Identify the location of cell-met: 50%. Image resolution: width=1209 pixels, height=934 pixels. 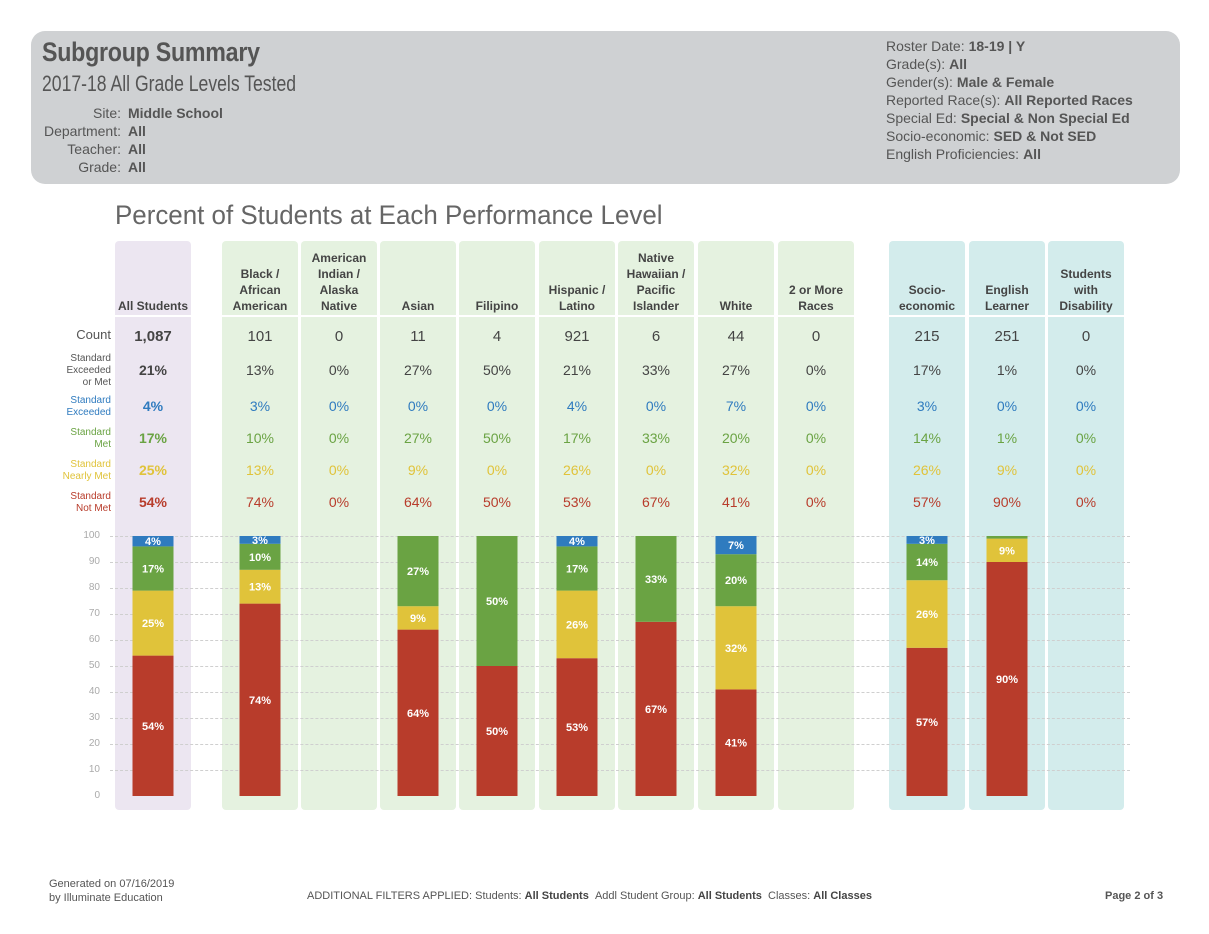
(497, 438).